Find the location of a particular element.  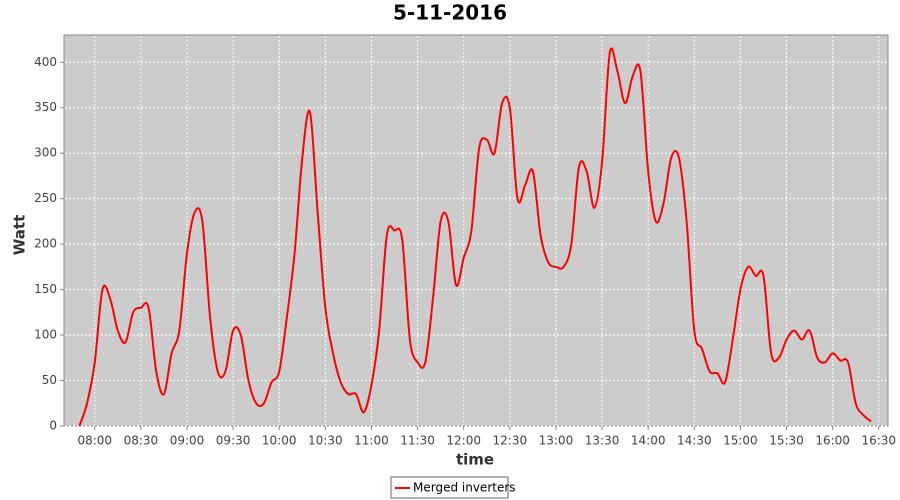

y-axis-label: Watt is located at coordinates (20, 235).